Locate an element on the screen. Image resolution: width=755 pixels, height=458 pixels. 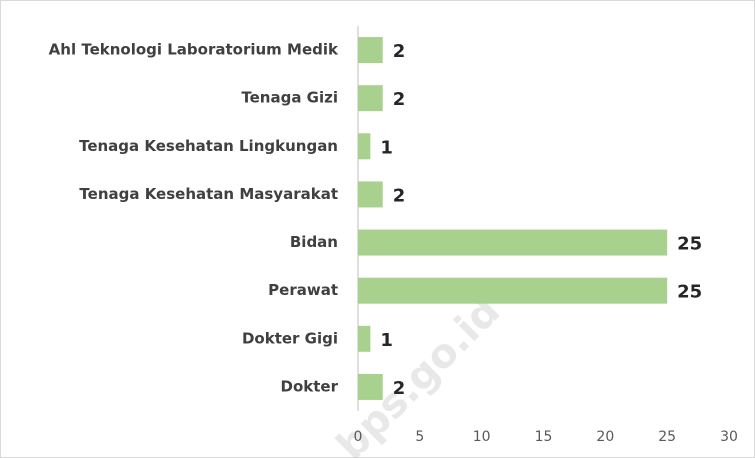
y-tick-label: Dokter Gigi is located at coordinates (290, 338).